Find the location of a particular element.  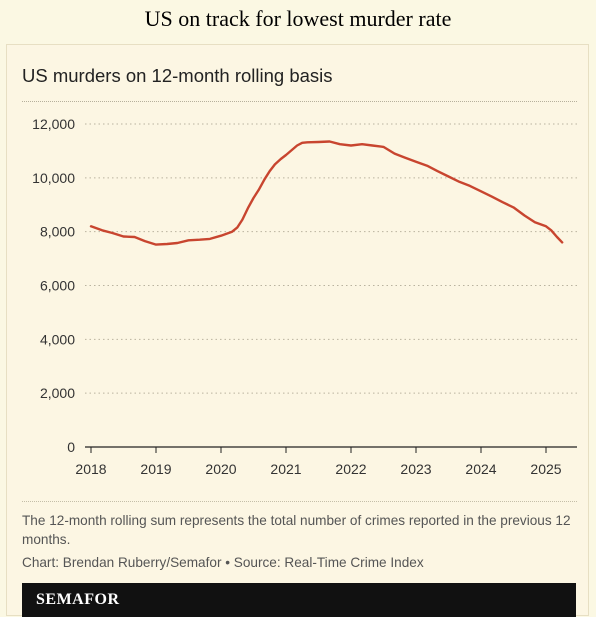

x-tick-label: 2019 is located at coordinates (155, 469).